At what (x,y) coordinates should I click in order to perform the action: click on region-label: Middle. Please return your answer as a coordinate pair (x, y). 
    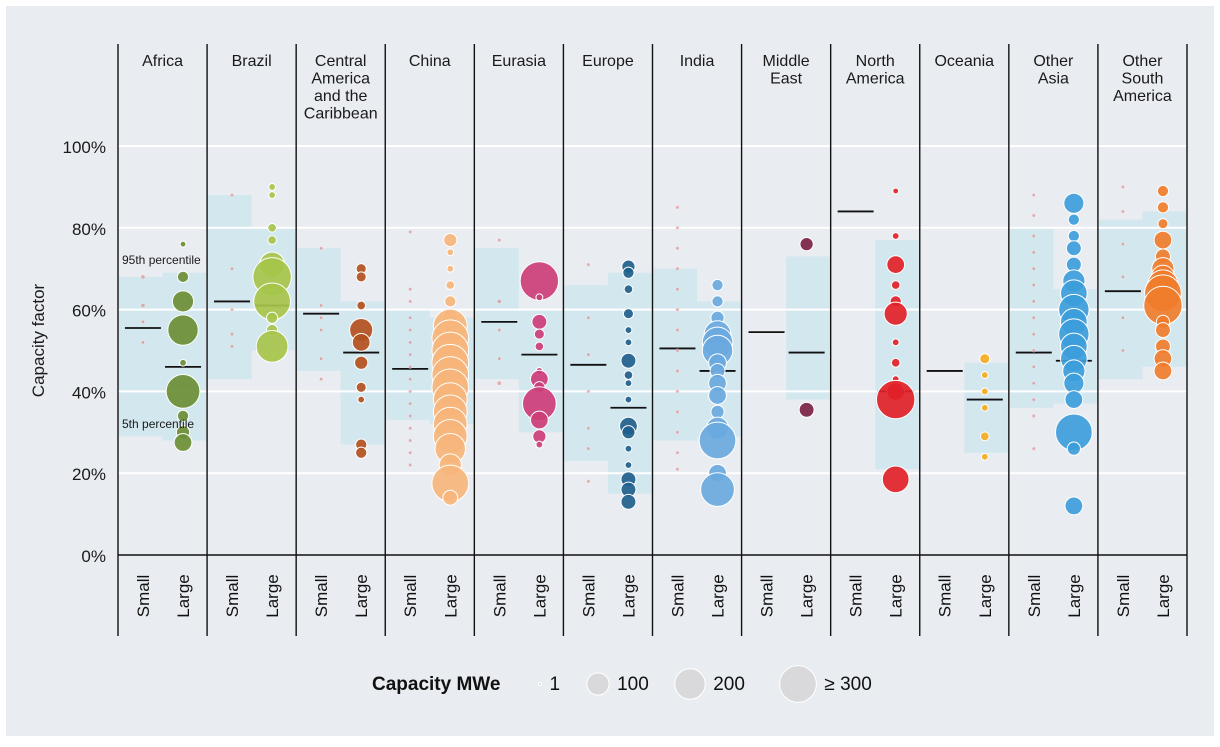
    Looking at the image, I should click on (786, 61).